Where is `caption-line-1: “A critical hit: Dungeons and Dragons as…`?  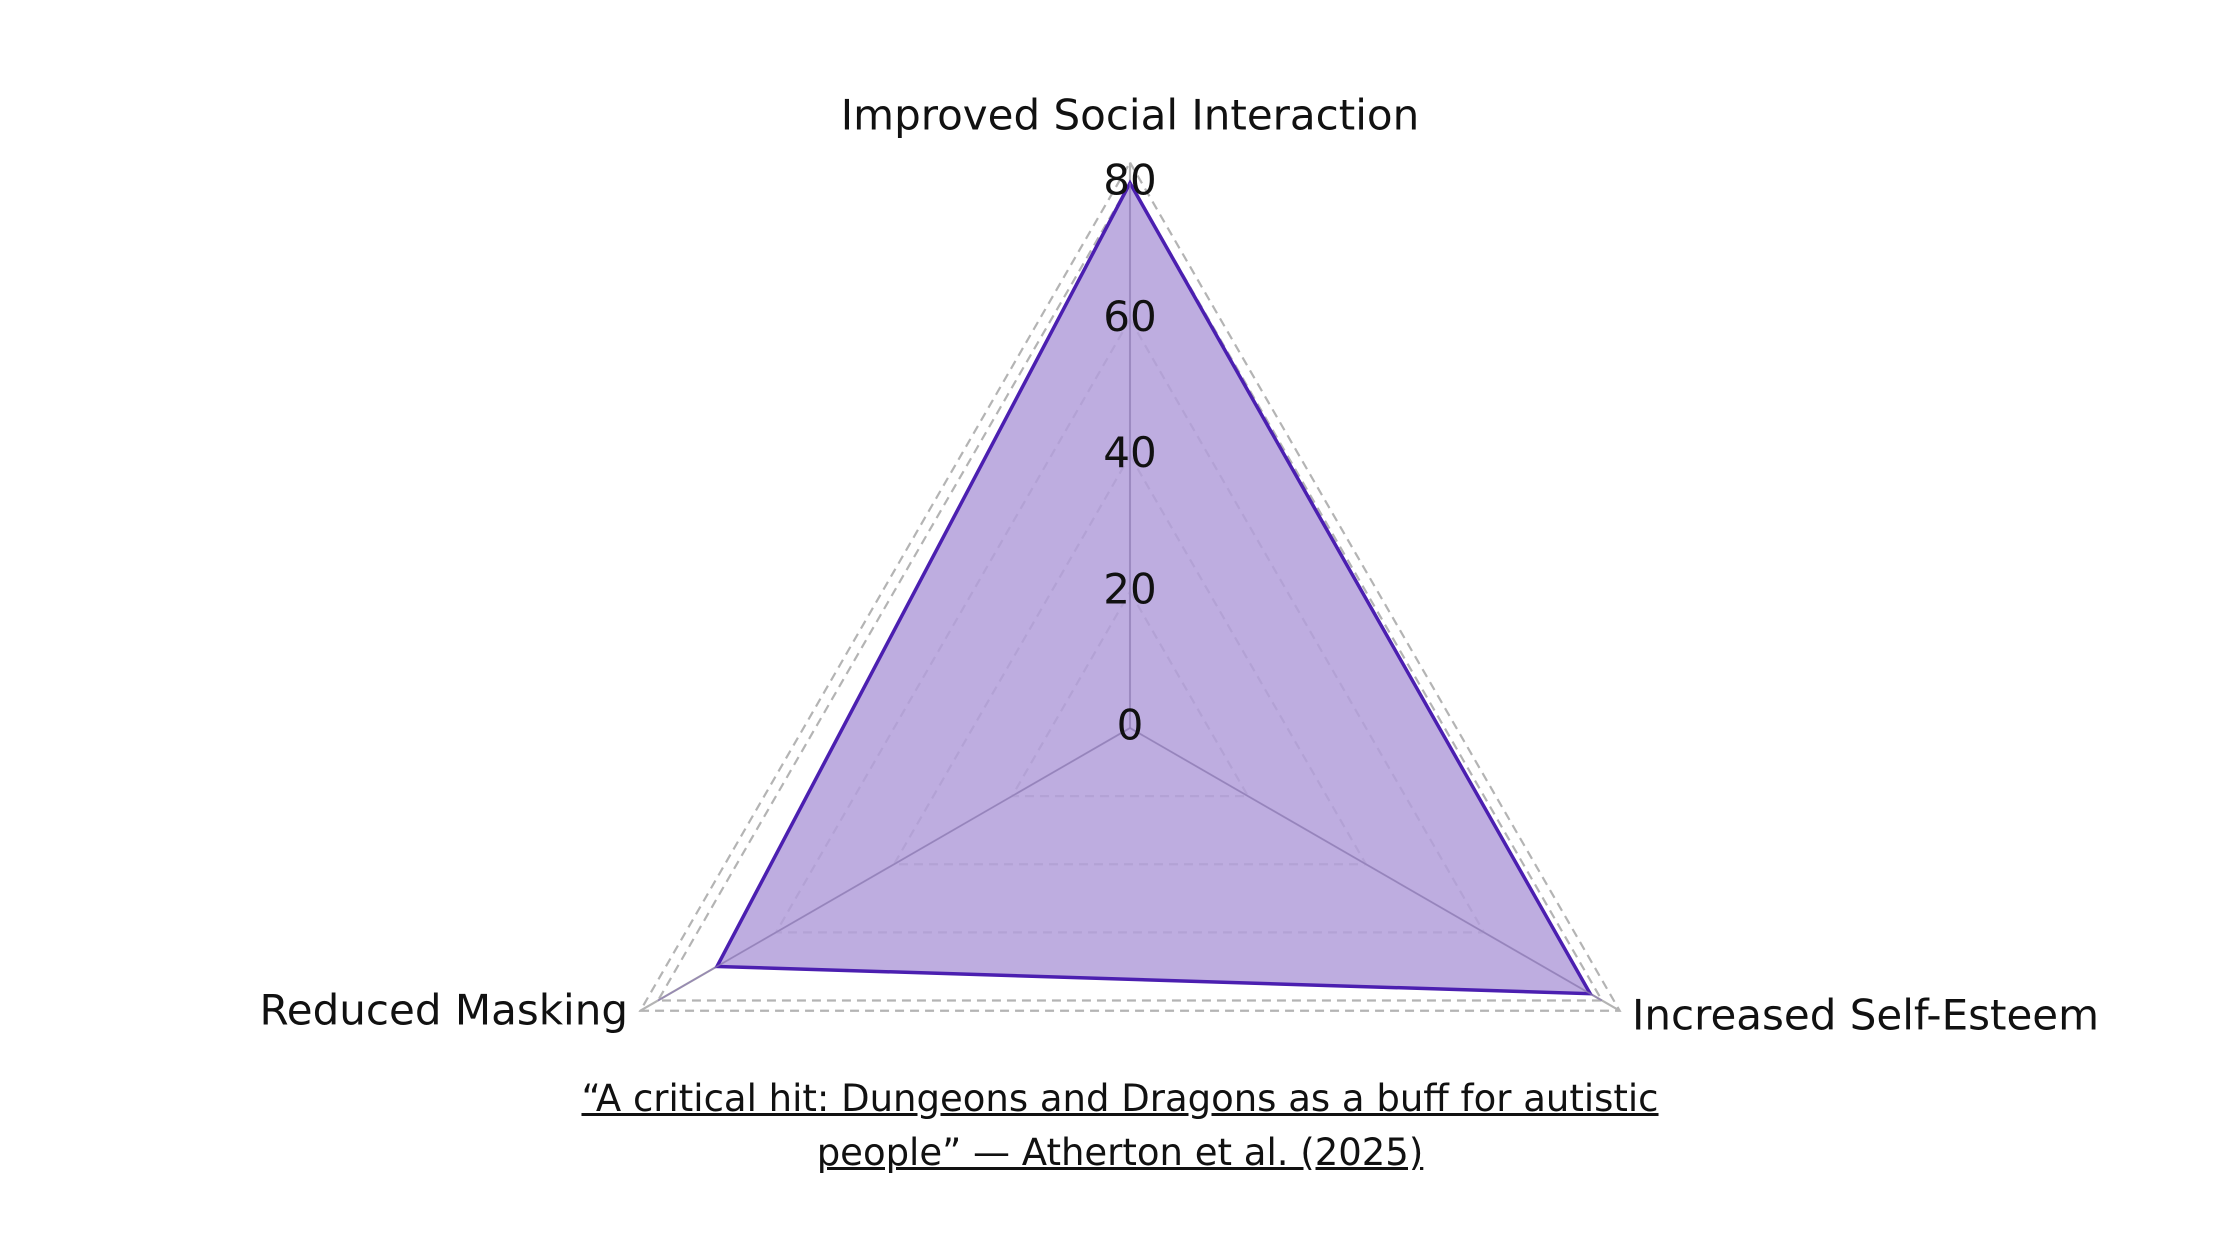
caption-line-1: “A critical hit: Dungeons and Dragons as… is located at coordinates (1120, 1098).